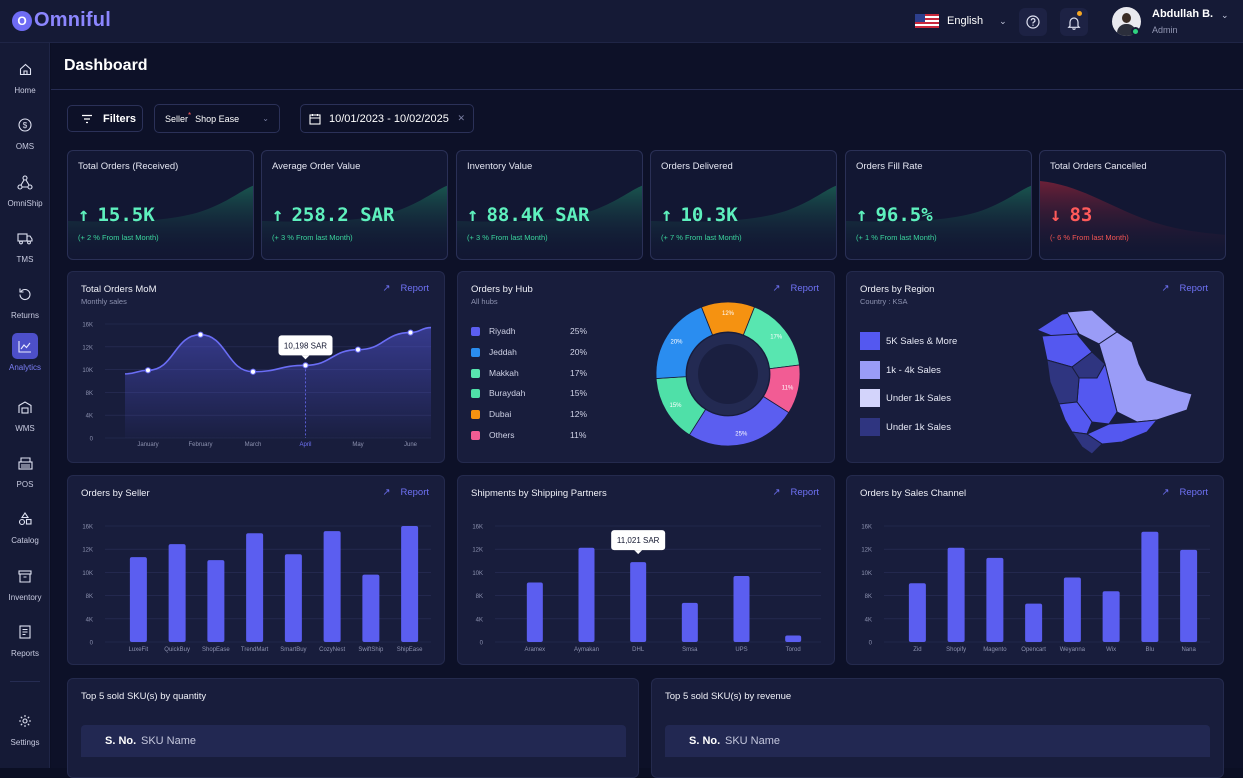  Describe the element at coordinates (529, 352) in the screenshot. I see `legend-item: Jeddah 20%` at that location.